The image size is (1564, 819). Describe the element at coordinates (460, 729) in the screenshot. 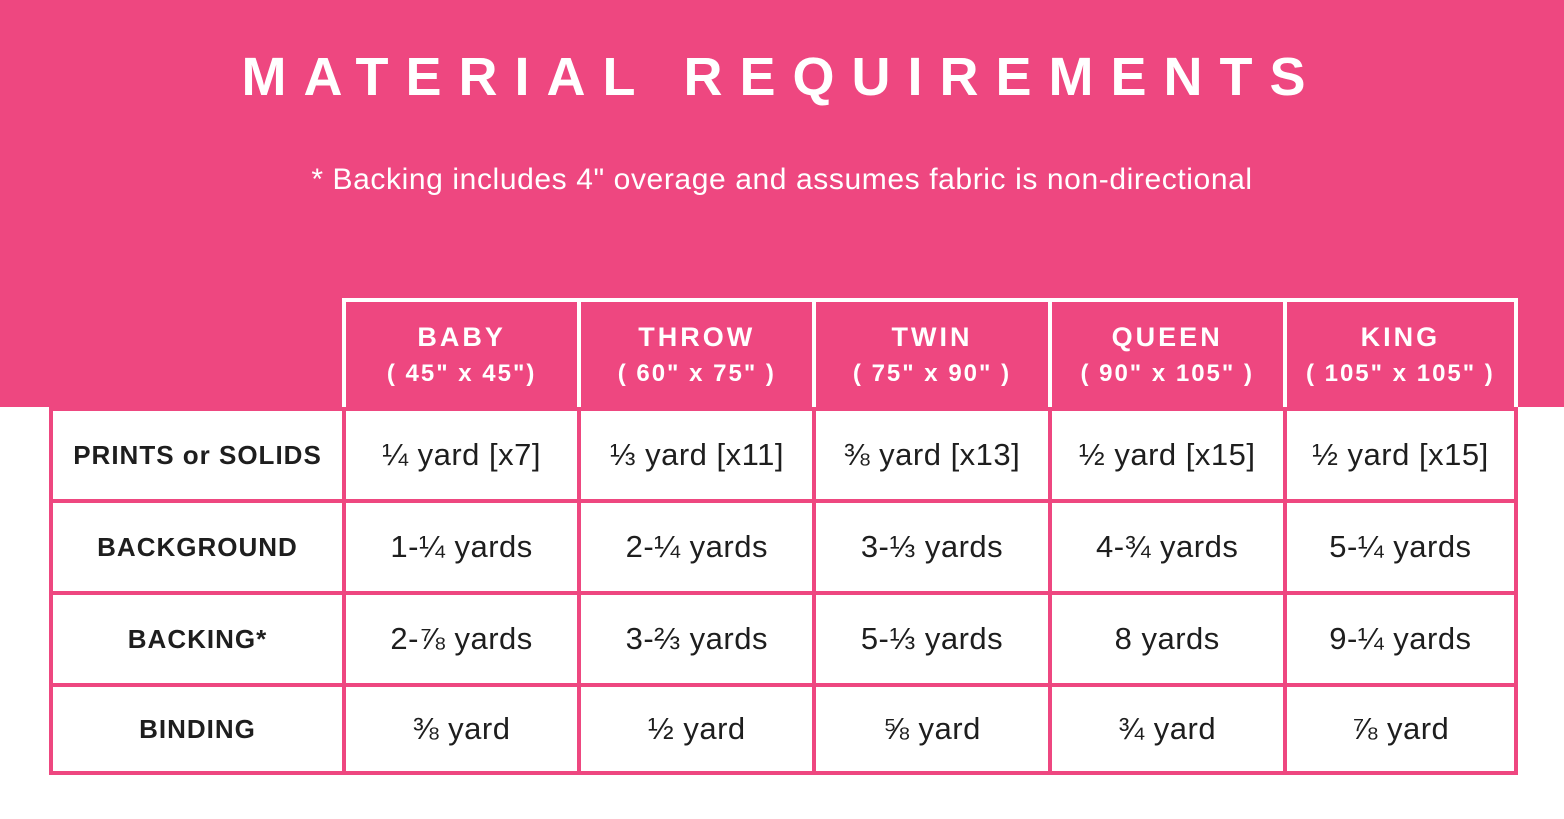

I see `cell-binding-baby: ⅜ yard` at that location.